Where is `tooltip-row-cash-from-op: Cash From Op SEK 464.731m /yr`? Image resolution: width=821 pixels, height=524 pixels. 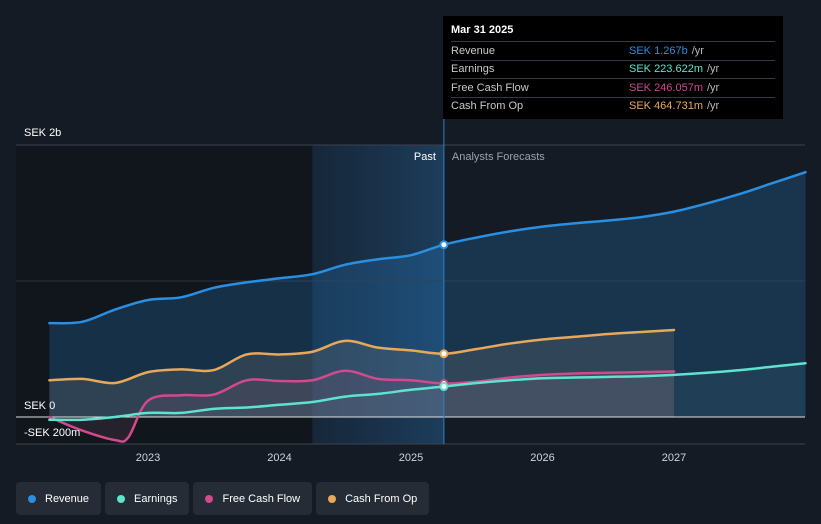
tooltip-row-cash-from-op: Cash From Op SEK 464.731m /yr is located at coordinates (613, 106).